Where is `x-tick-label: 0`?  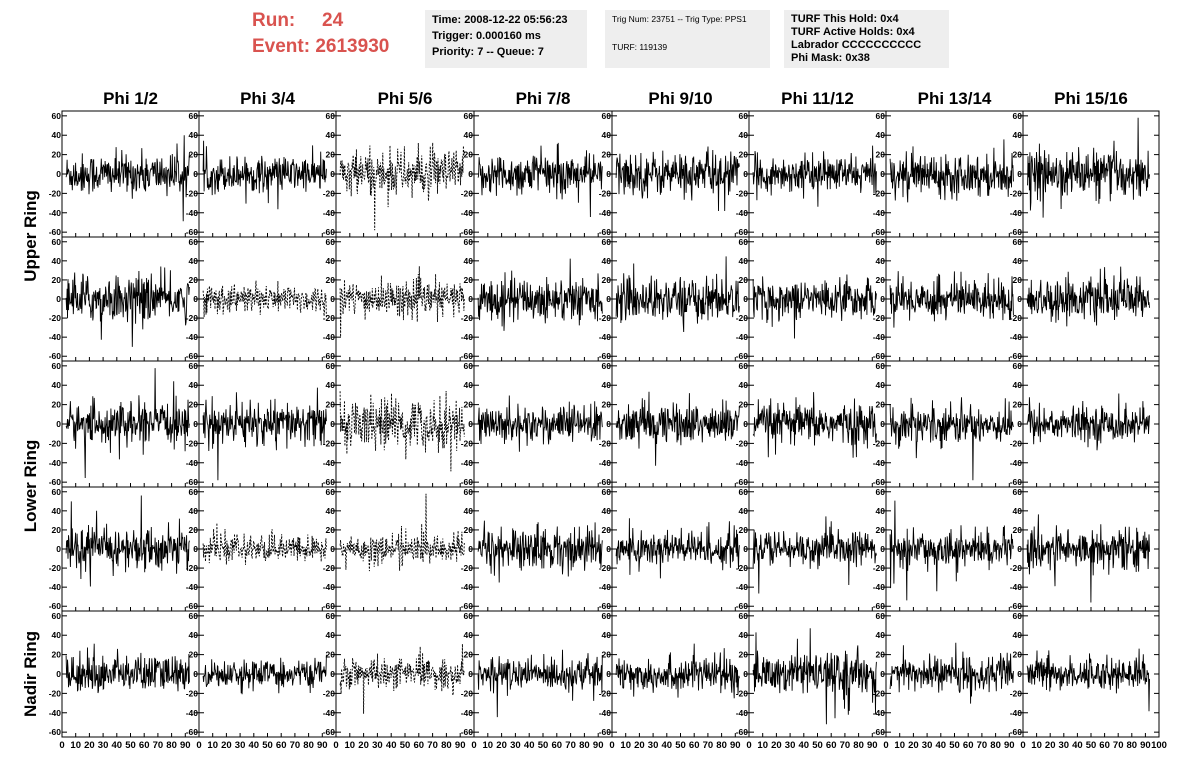
x-tick-label: 0 is located at coordinates (885, 745).